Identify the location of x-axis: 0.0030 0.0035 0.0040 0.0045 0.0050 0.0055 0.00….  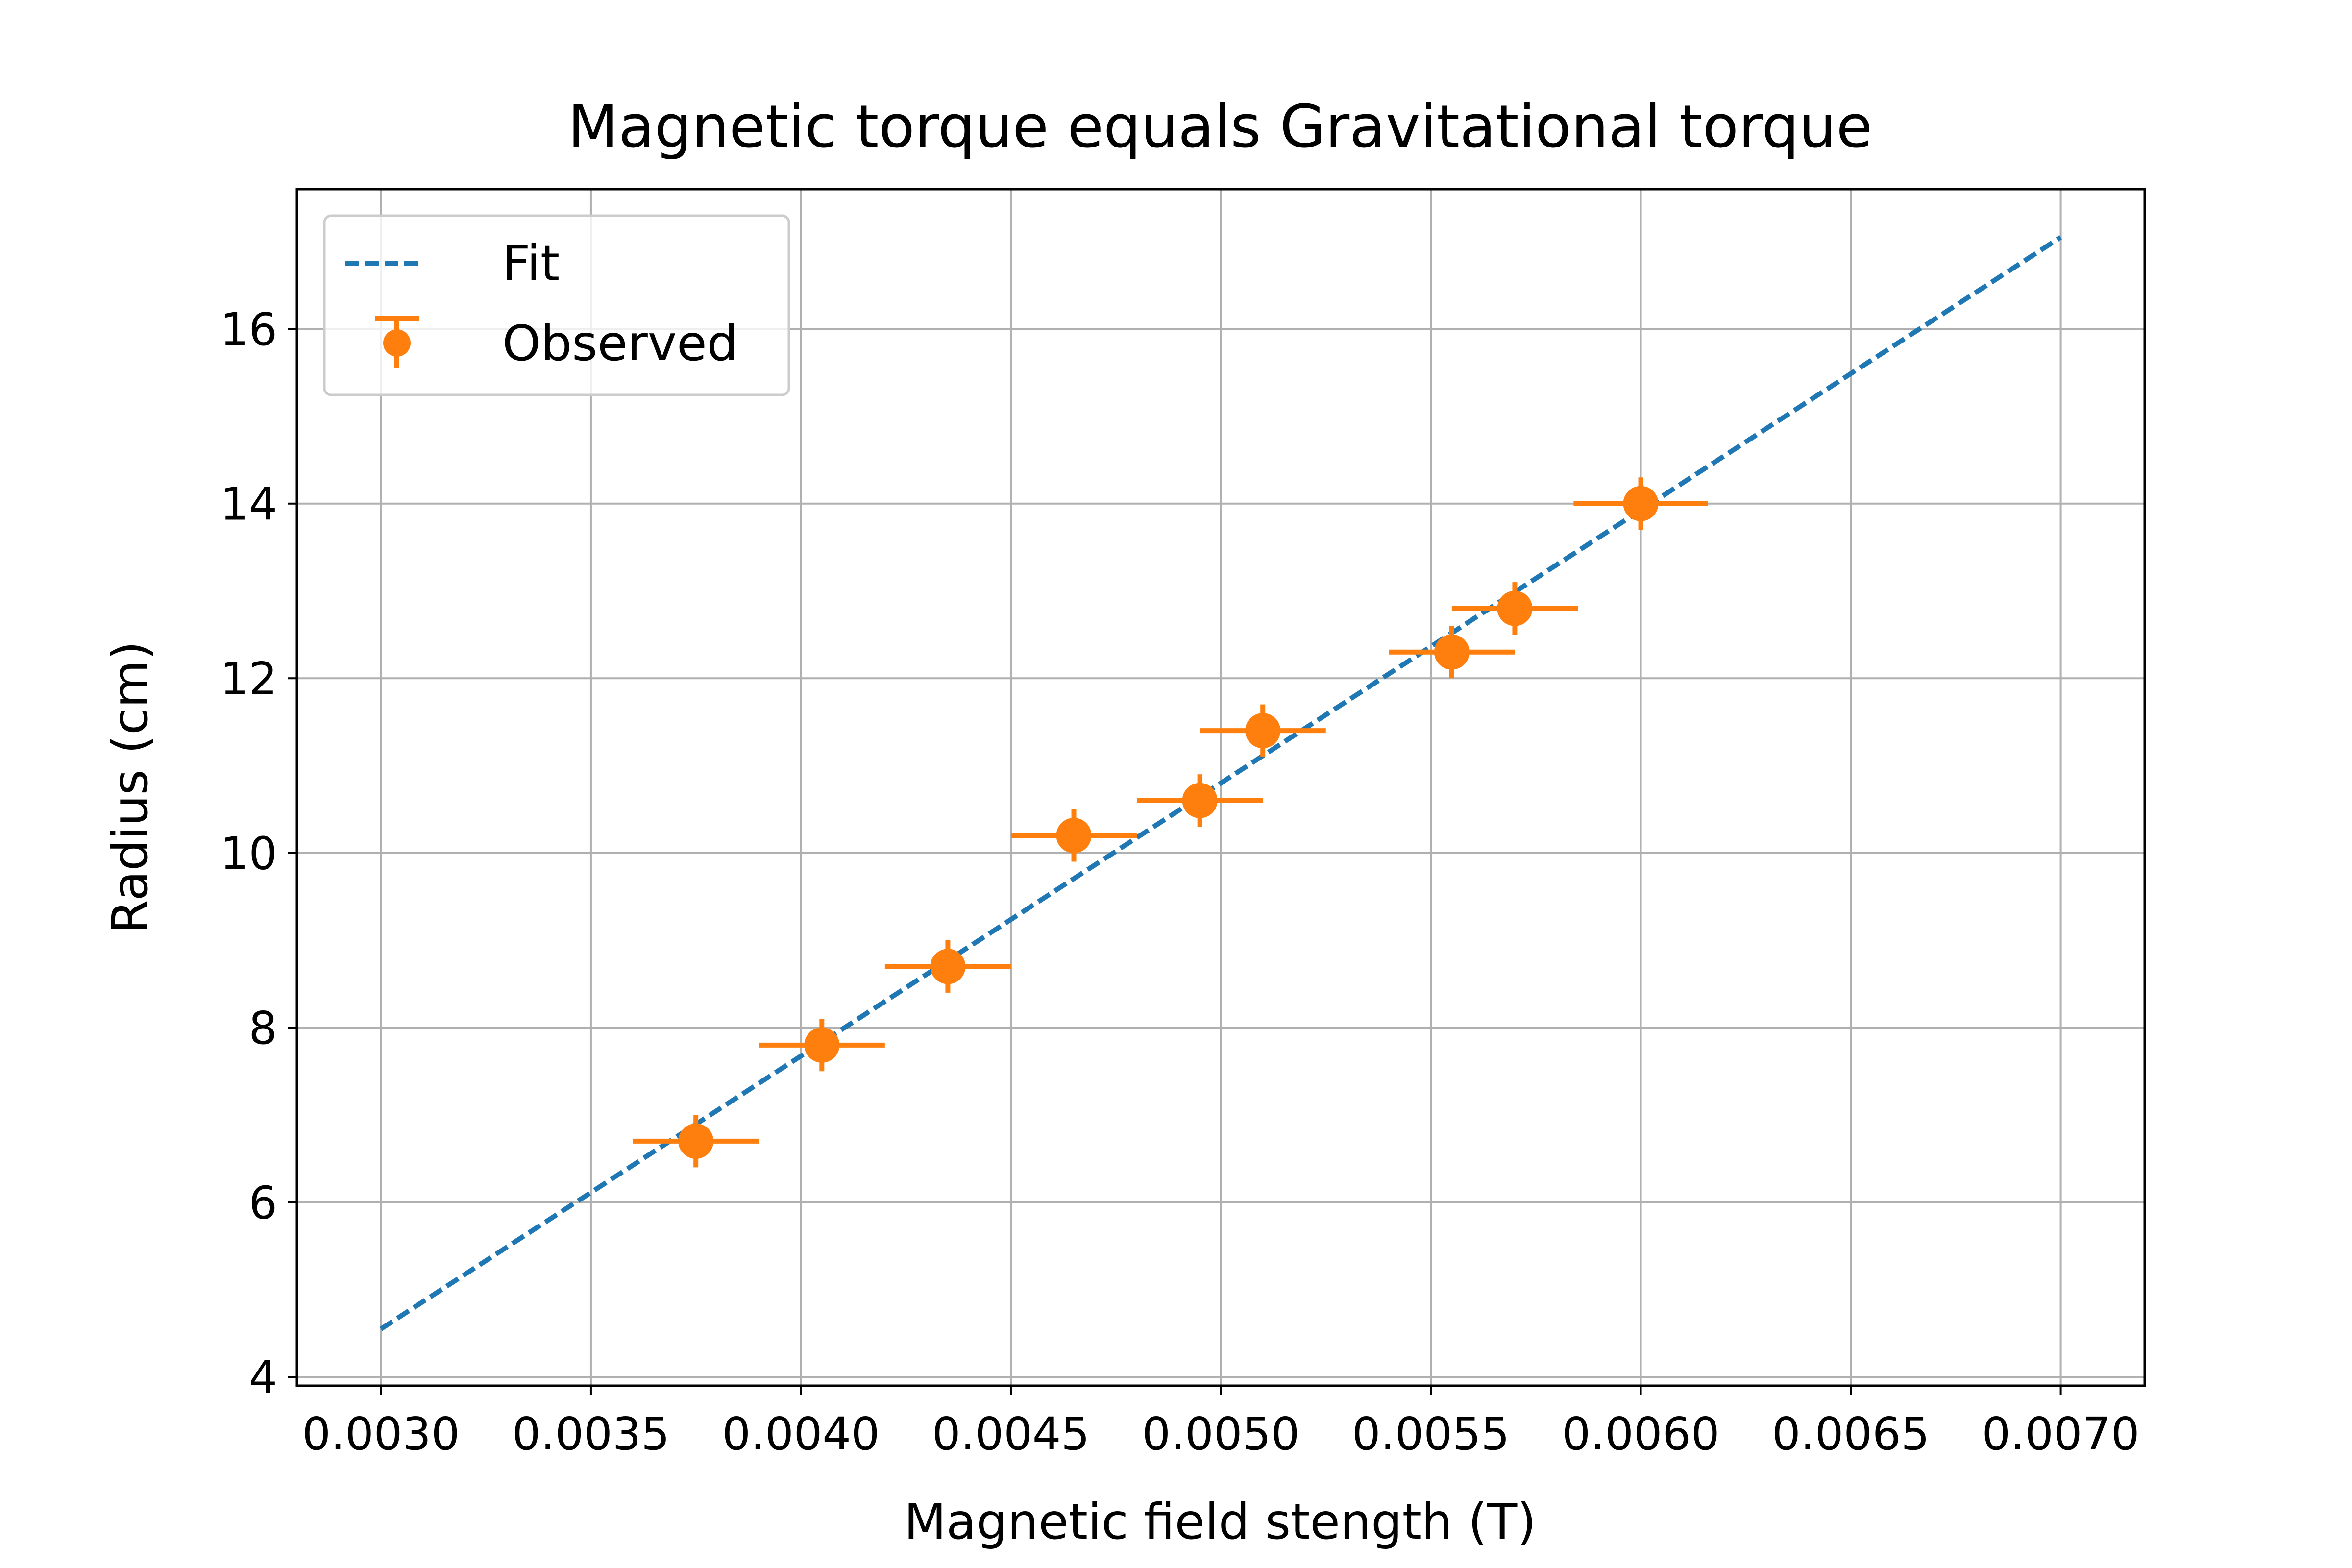
(1221, 1423).